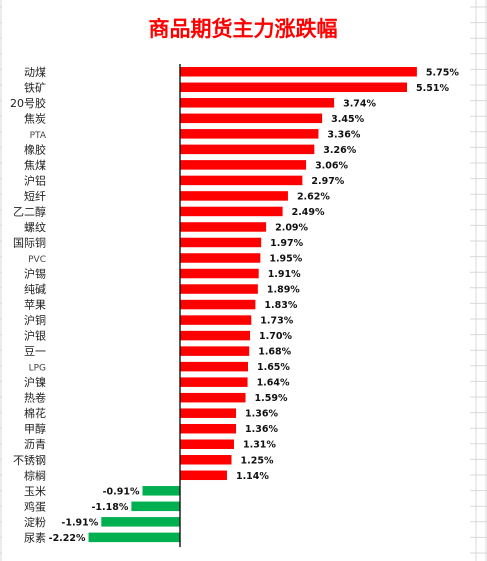  What do you see at coordinates (35, 289) in the screenshot?
I see `category-label: 纯碱` at bounding box center [35, 289].